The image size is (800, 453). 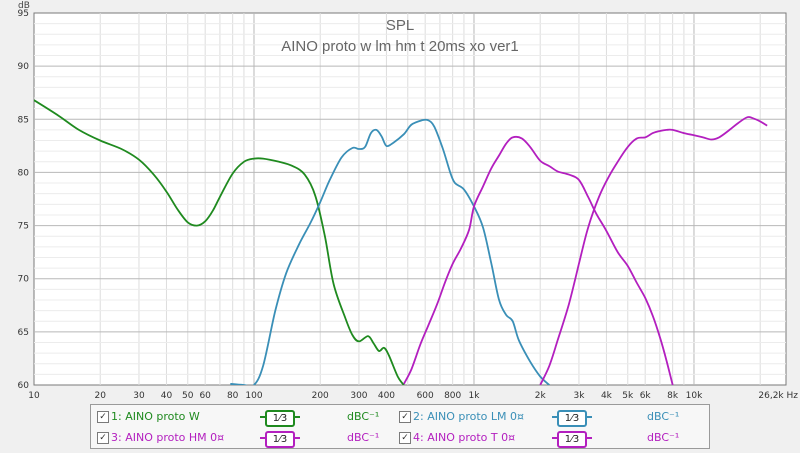 What do you see at coordinates (23, 120) in the screenshot?
I see `y-tick-label: 85` at bounding box center [23, 120].